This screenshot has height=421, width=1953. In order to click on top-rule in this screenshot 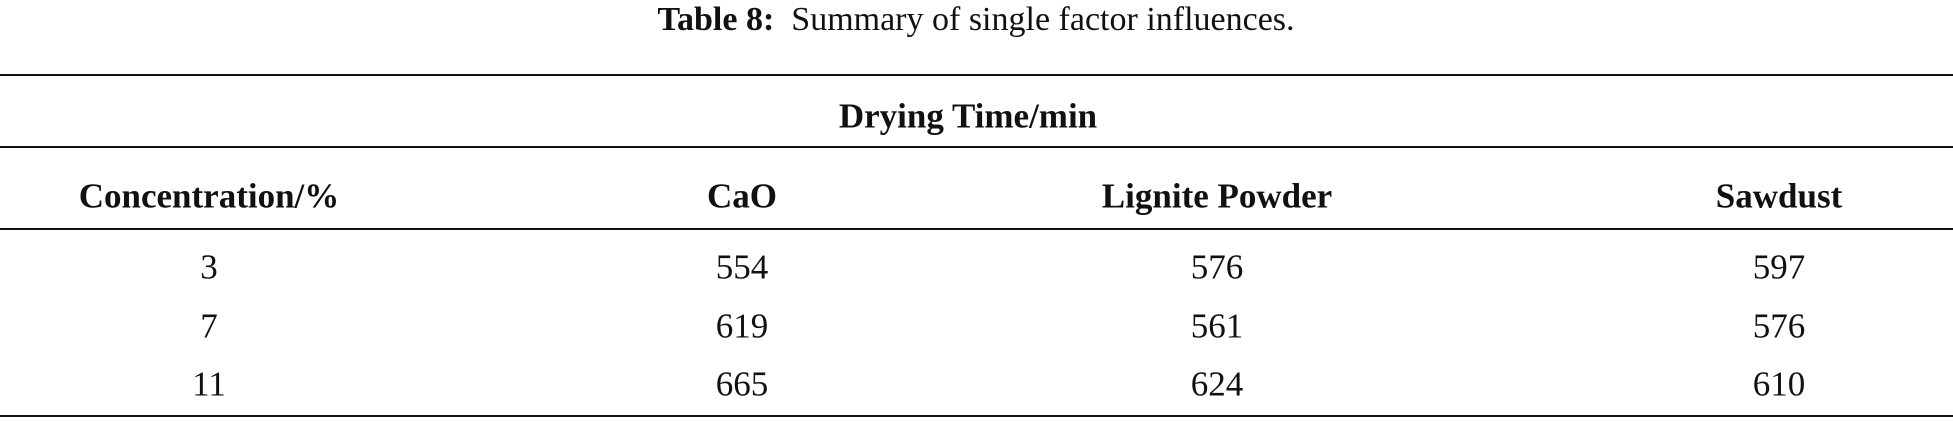, I will do `click(976, 75)`.